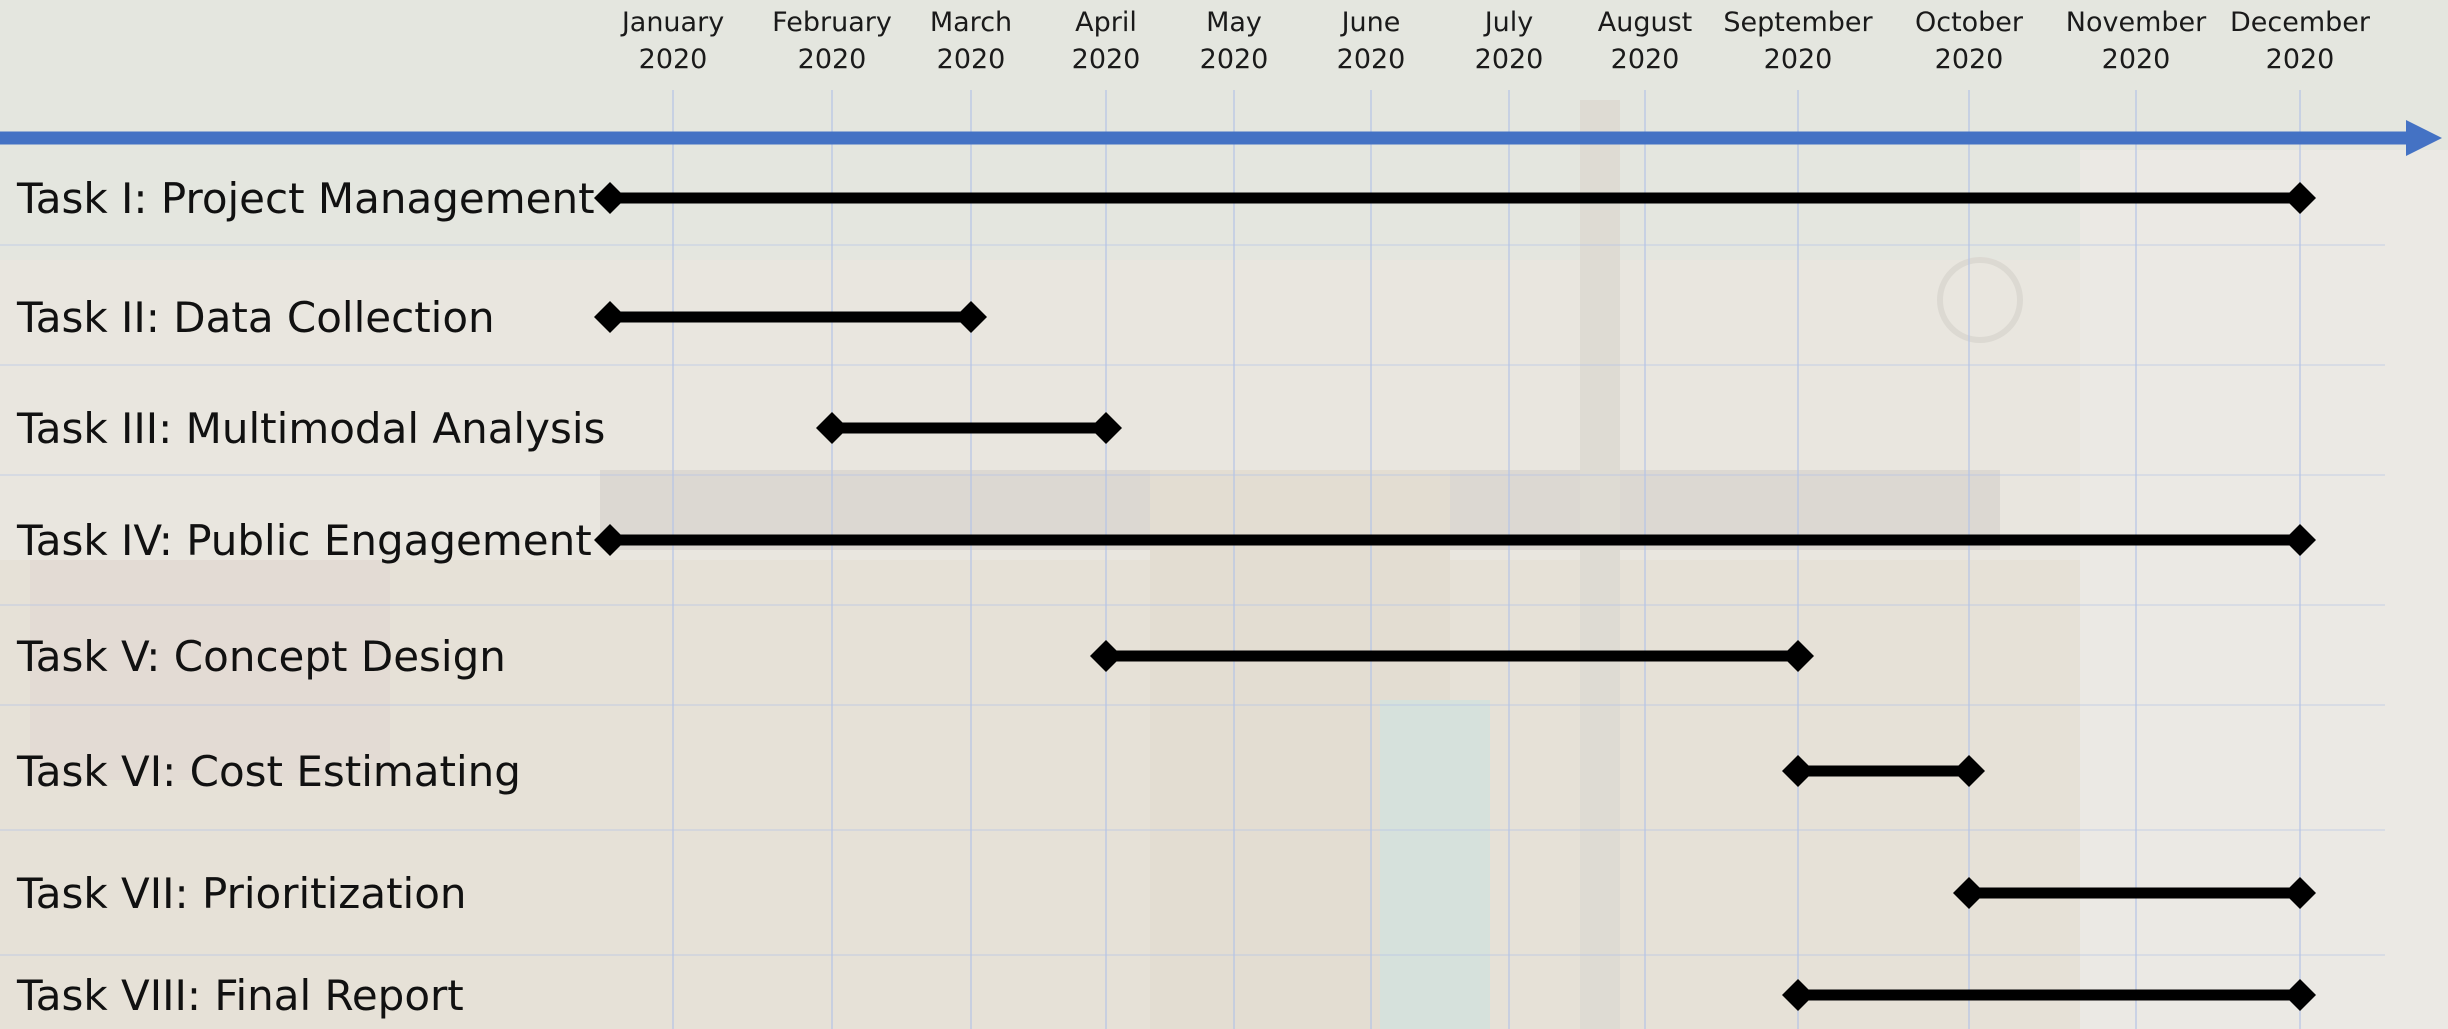 The width and height of the screenshot is (2448, 1029). Describe the element at coordinates (1508, 22) in the screenshot. I see `month-label: July` at that location.